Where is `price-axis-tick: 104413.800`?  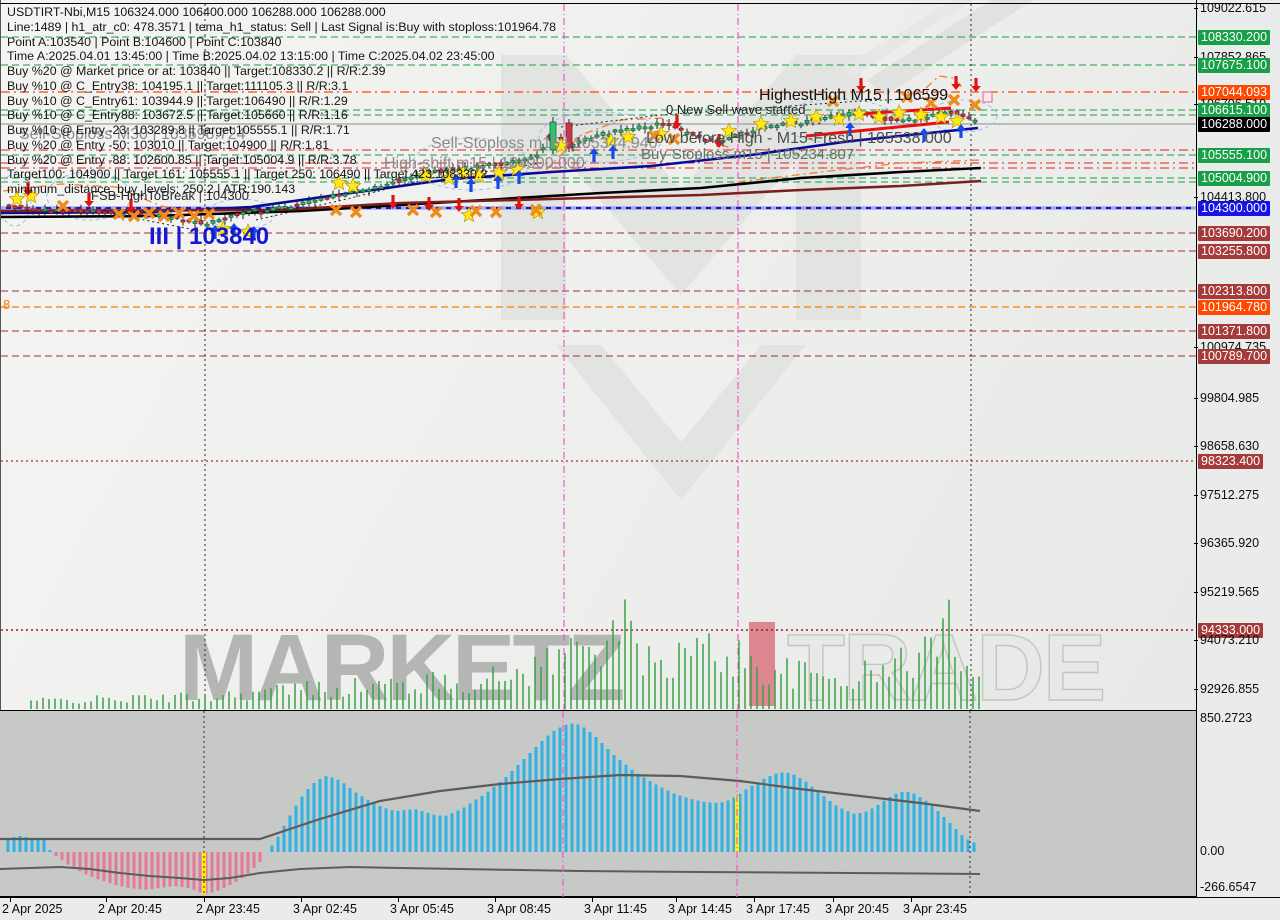
price-axis-tick: 104413.800 is located at coordinates (1230, 197).